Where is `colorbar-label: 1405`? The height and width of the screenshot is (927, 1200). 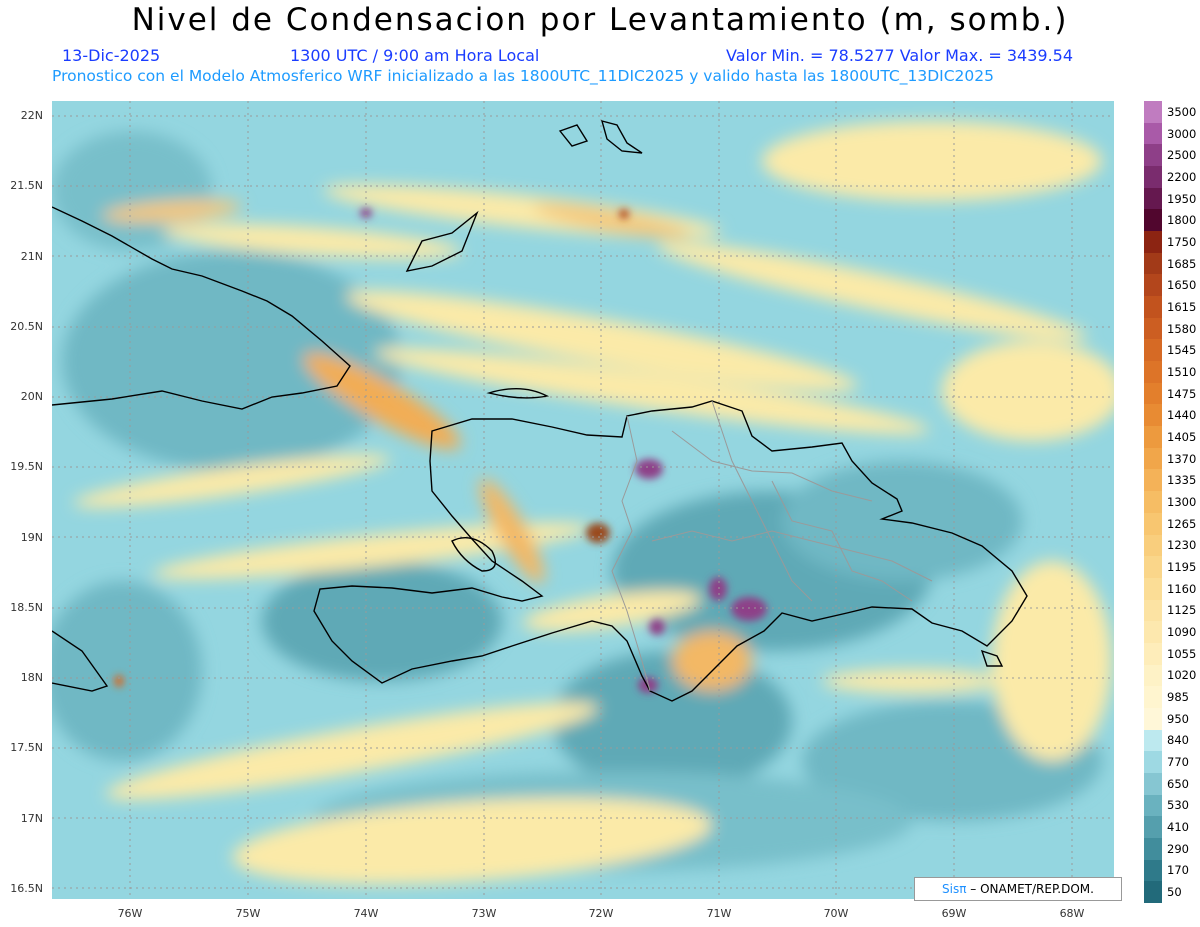
colorbar-label: 1405 is located at coordinates (1182, 436).